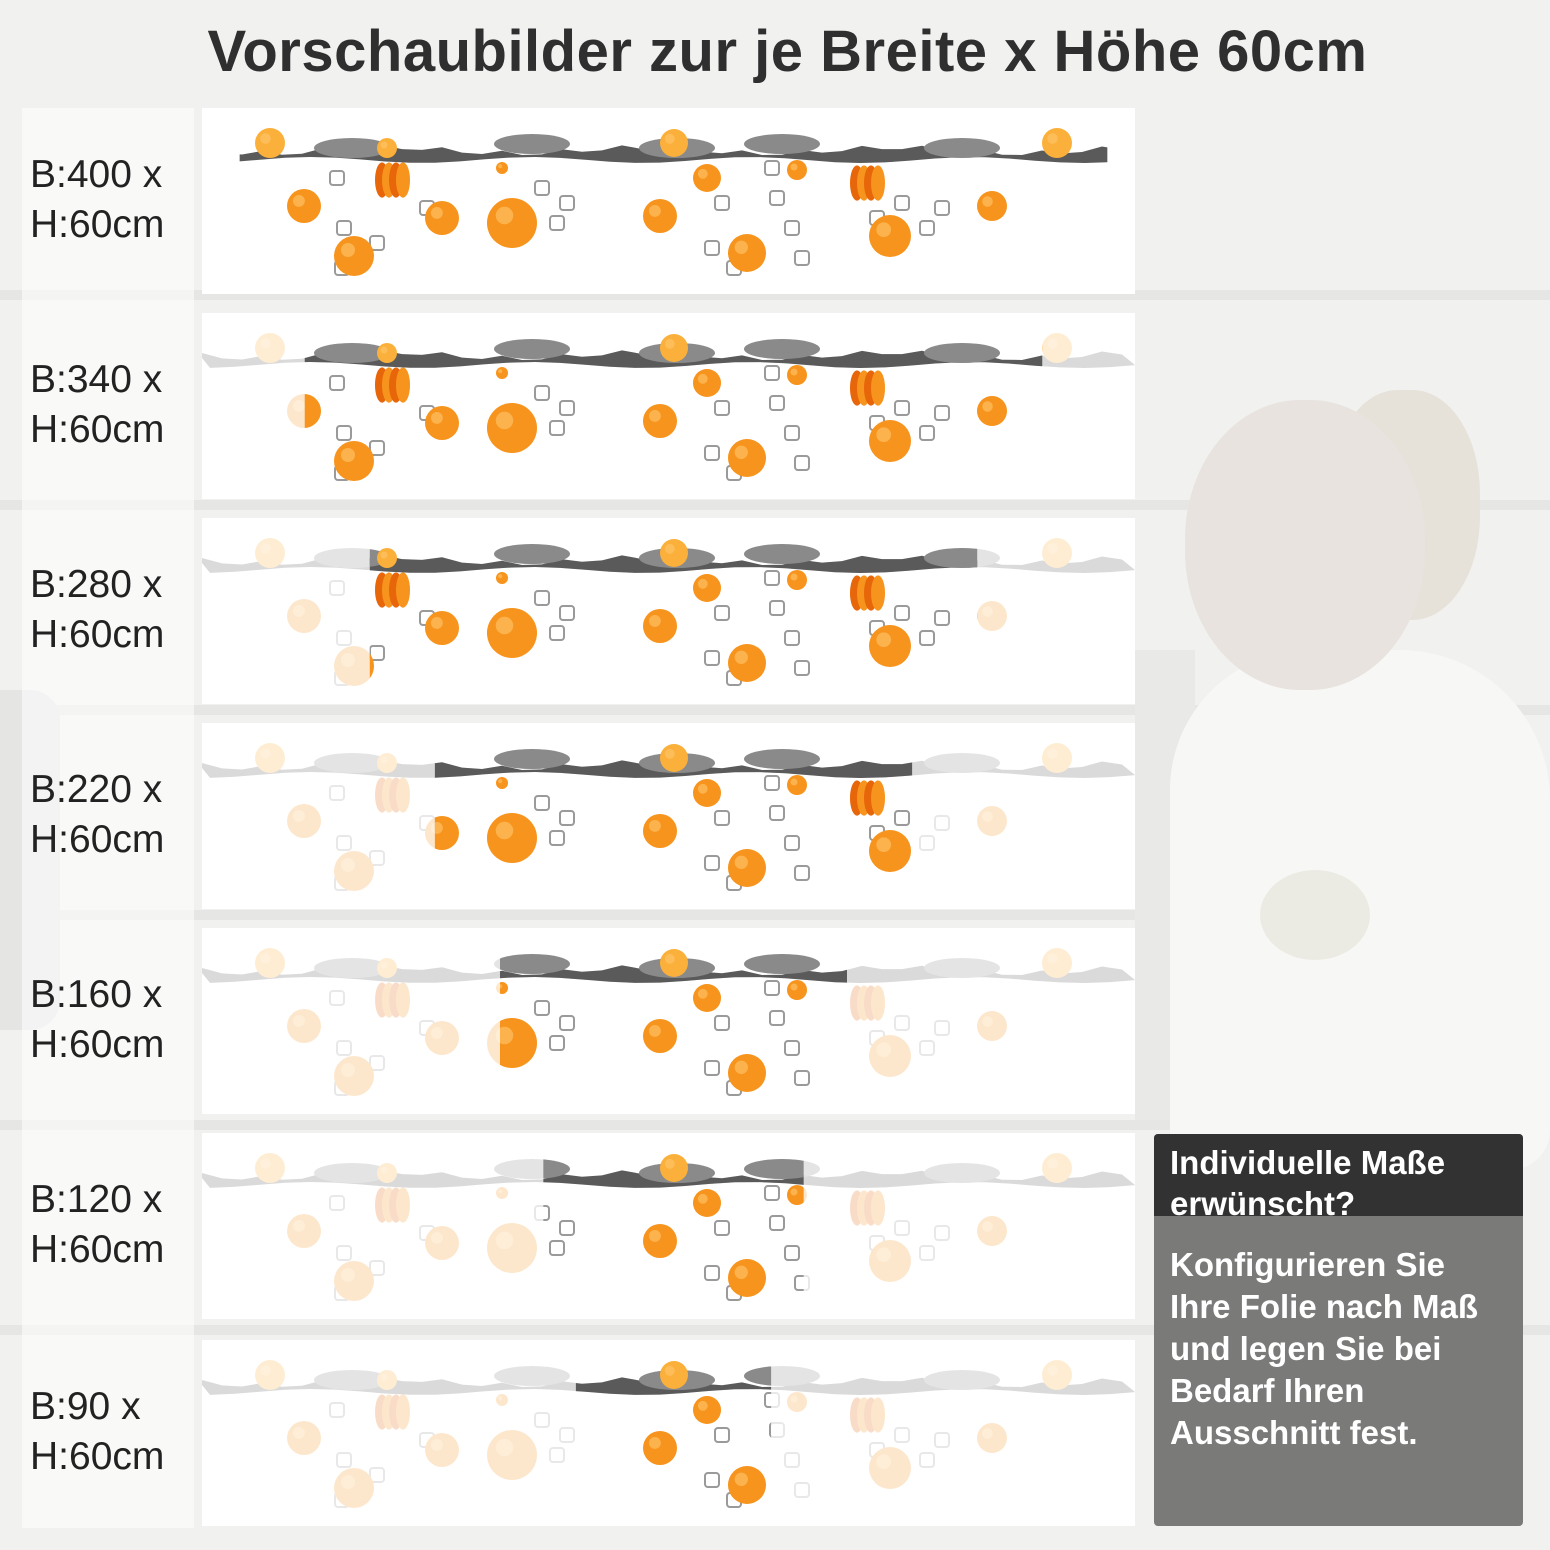 This screenshot has width=1550, height=1550. I want to click on height-label: H:60cm, so click(97, 1249).